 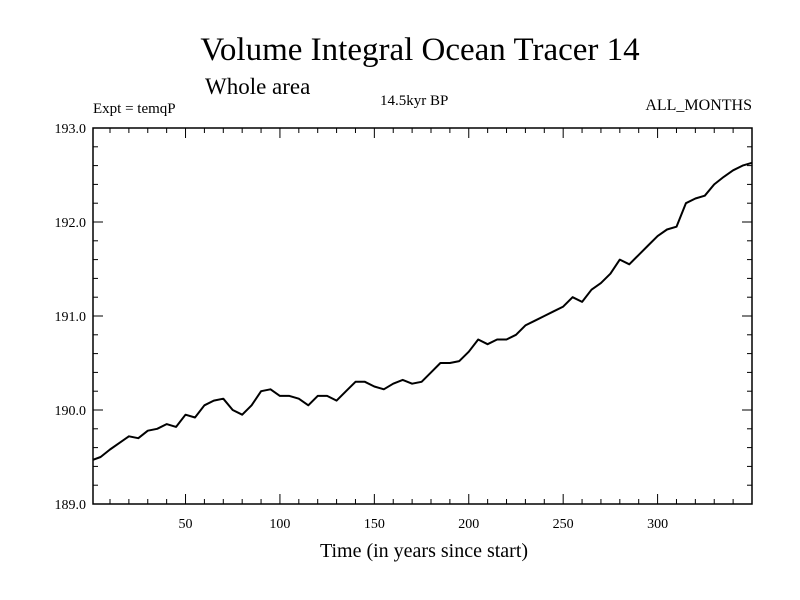 What do you see at coordinates (258, 86) in the screenshot?
I see `chart-subtitle: Whole area` at bounding box center [258, 86].